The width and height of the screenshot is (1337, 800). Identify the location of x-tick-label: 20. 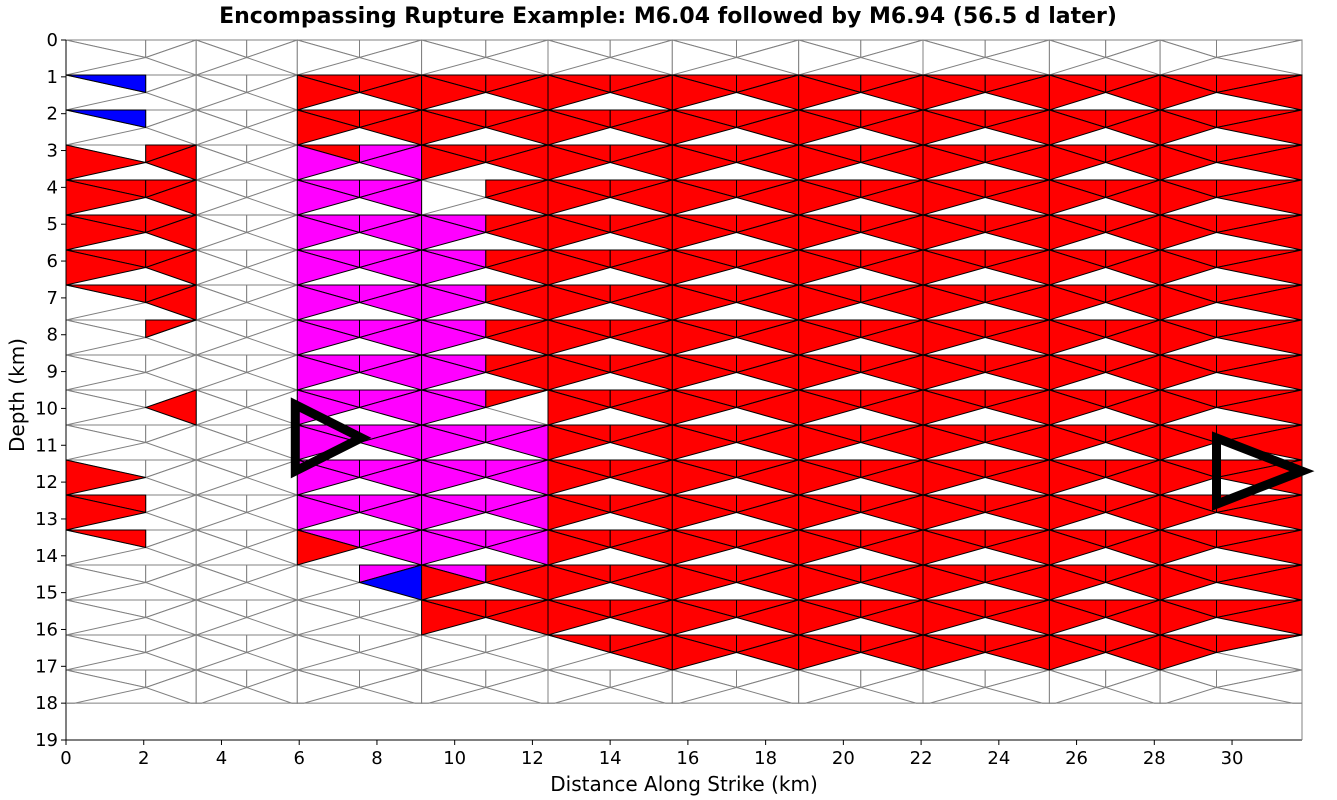
(843, 758).